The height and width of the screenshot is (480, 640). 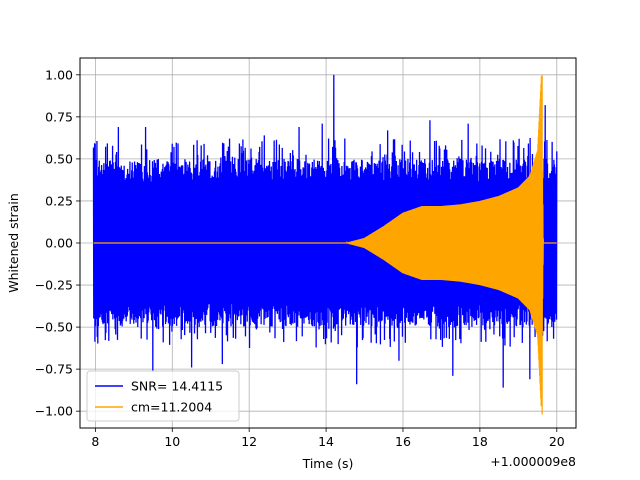 What do you see at coordinates (328, 463) in the screenshot?
I see `x-axis-label: Time (s)` at bounding box center [328, 463].